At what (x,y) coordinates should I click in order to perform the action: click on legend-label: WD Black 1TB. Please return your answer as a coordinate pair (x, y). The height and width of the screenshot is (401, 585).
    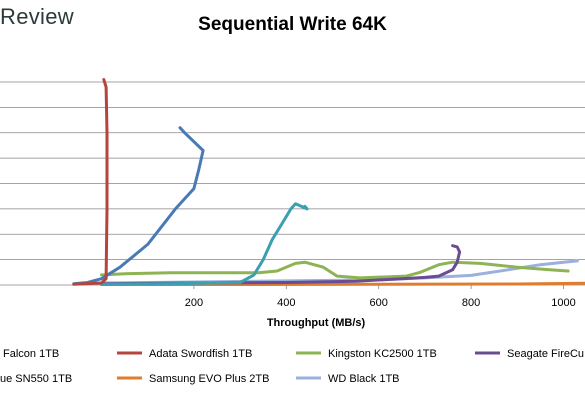
    Looking at the image, I should click on (364, 379).